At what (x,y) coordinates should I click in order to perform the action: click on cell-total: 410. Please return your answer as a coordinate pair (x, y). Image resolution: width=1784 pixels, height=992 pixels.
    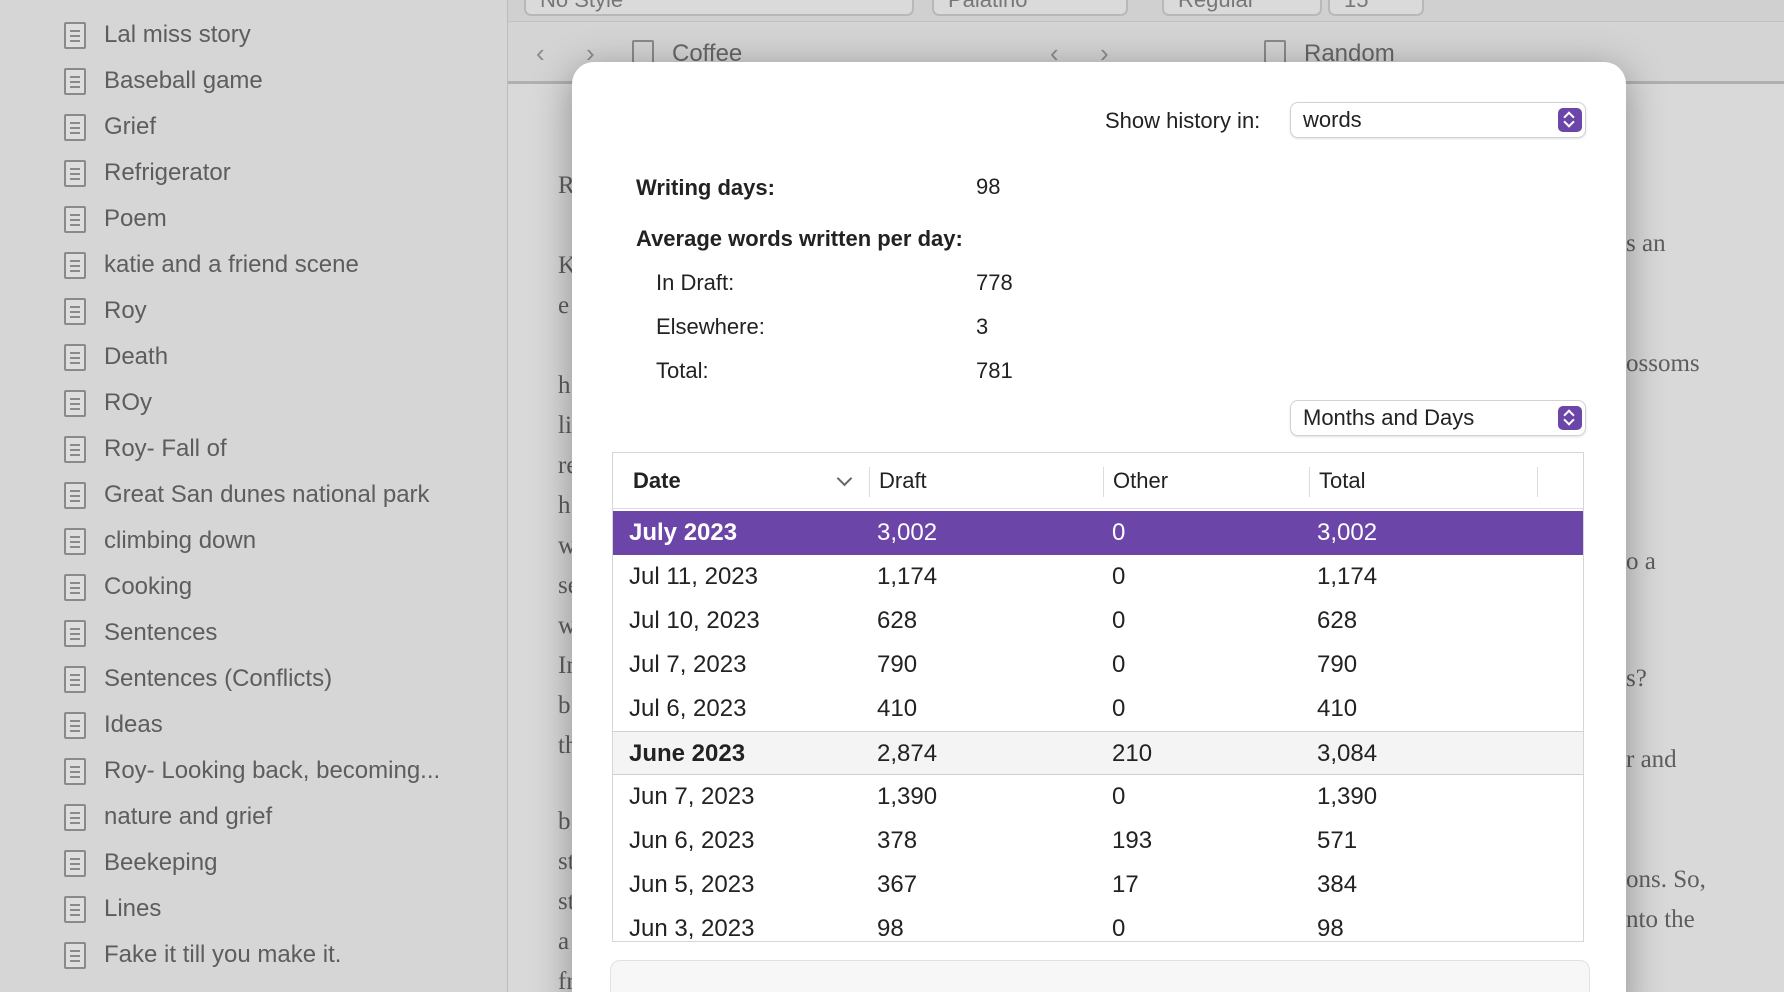
    Looking at the image, I should click on (1337, 708).